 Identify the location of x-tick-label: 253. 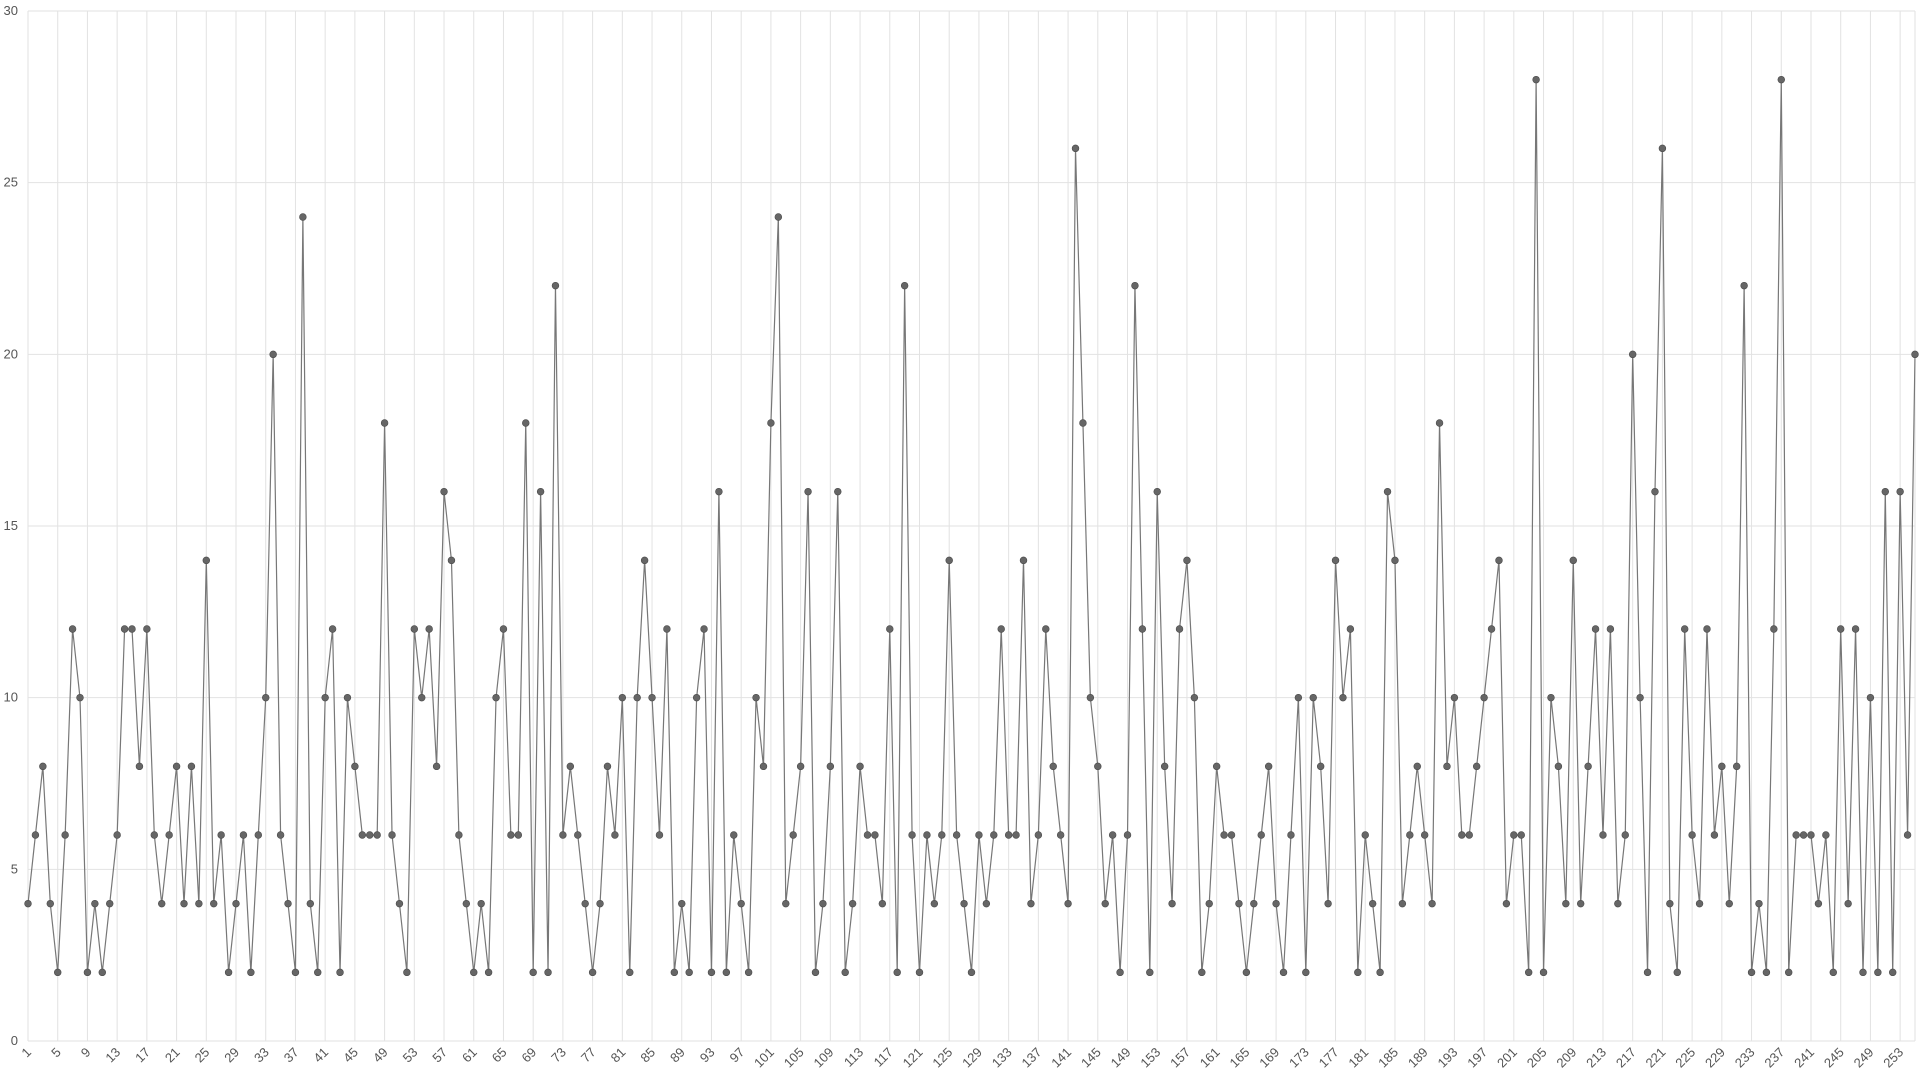
(1893, 1058).